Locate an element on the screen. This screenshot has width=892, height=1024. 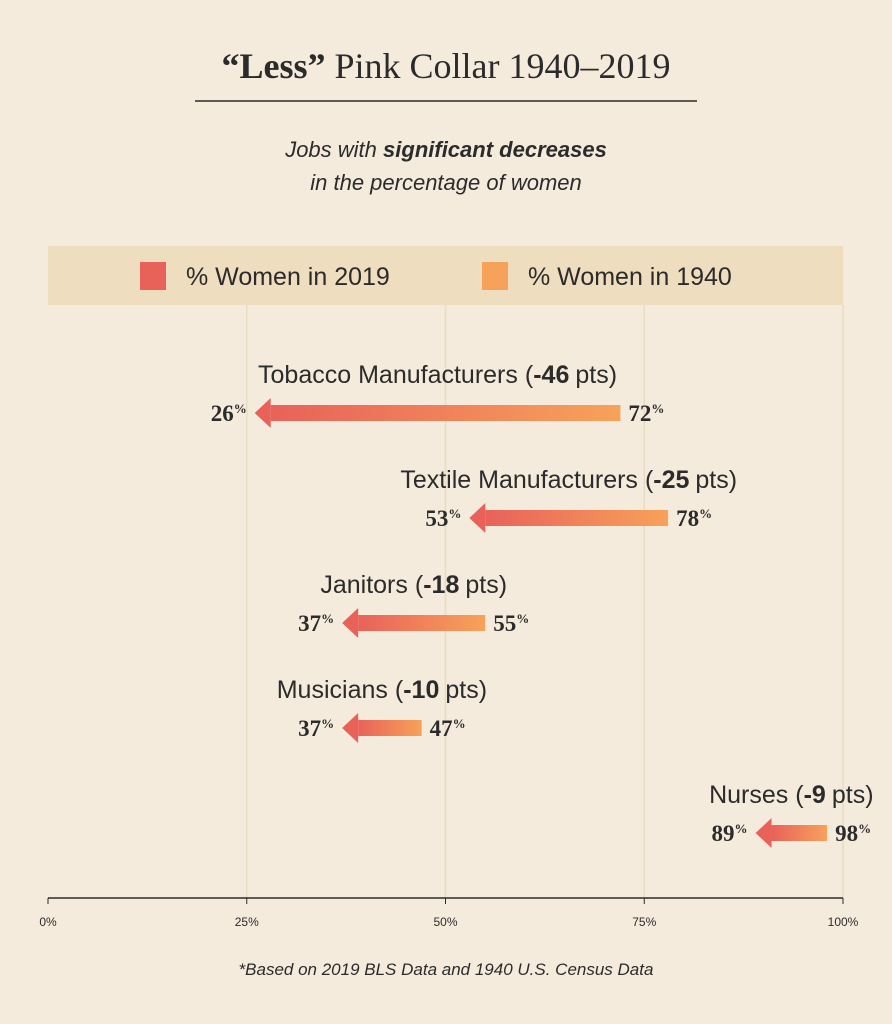
category-name: Janitors is located at coordinates (364, 585).